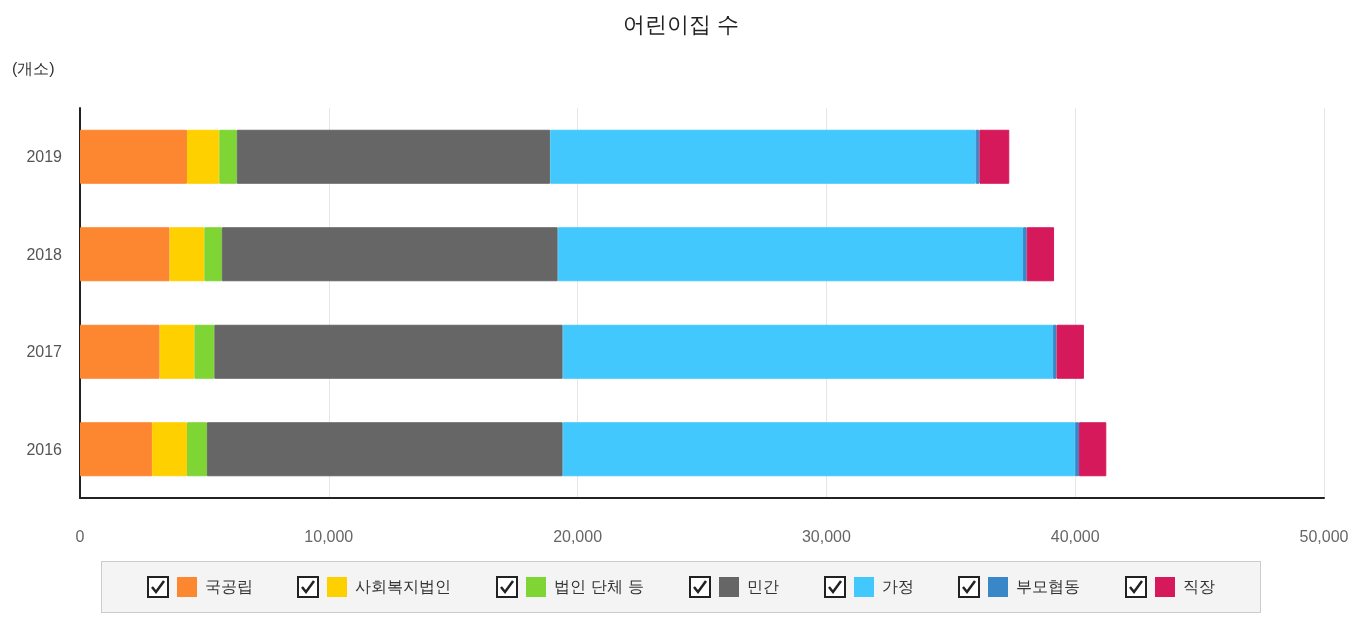 This screenshot has height=632, width=1362. I want to click on legend-label: 가정, so click(897, 587).